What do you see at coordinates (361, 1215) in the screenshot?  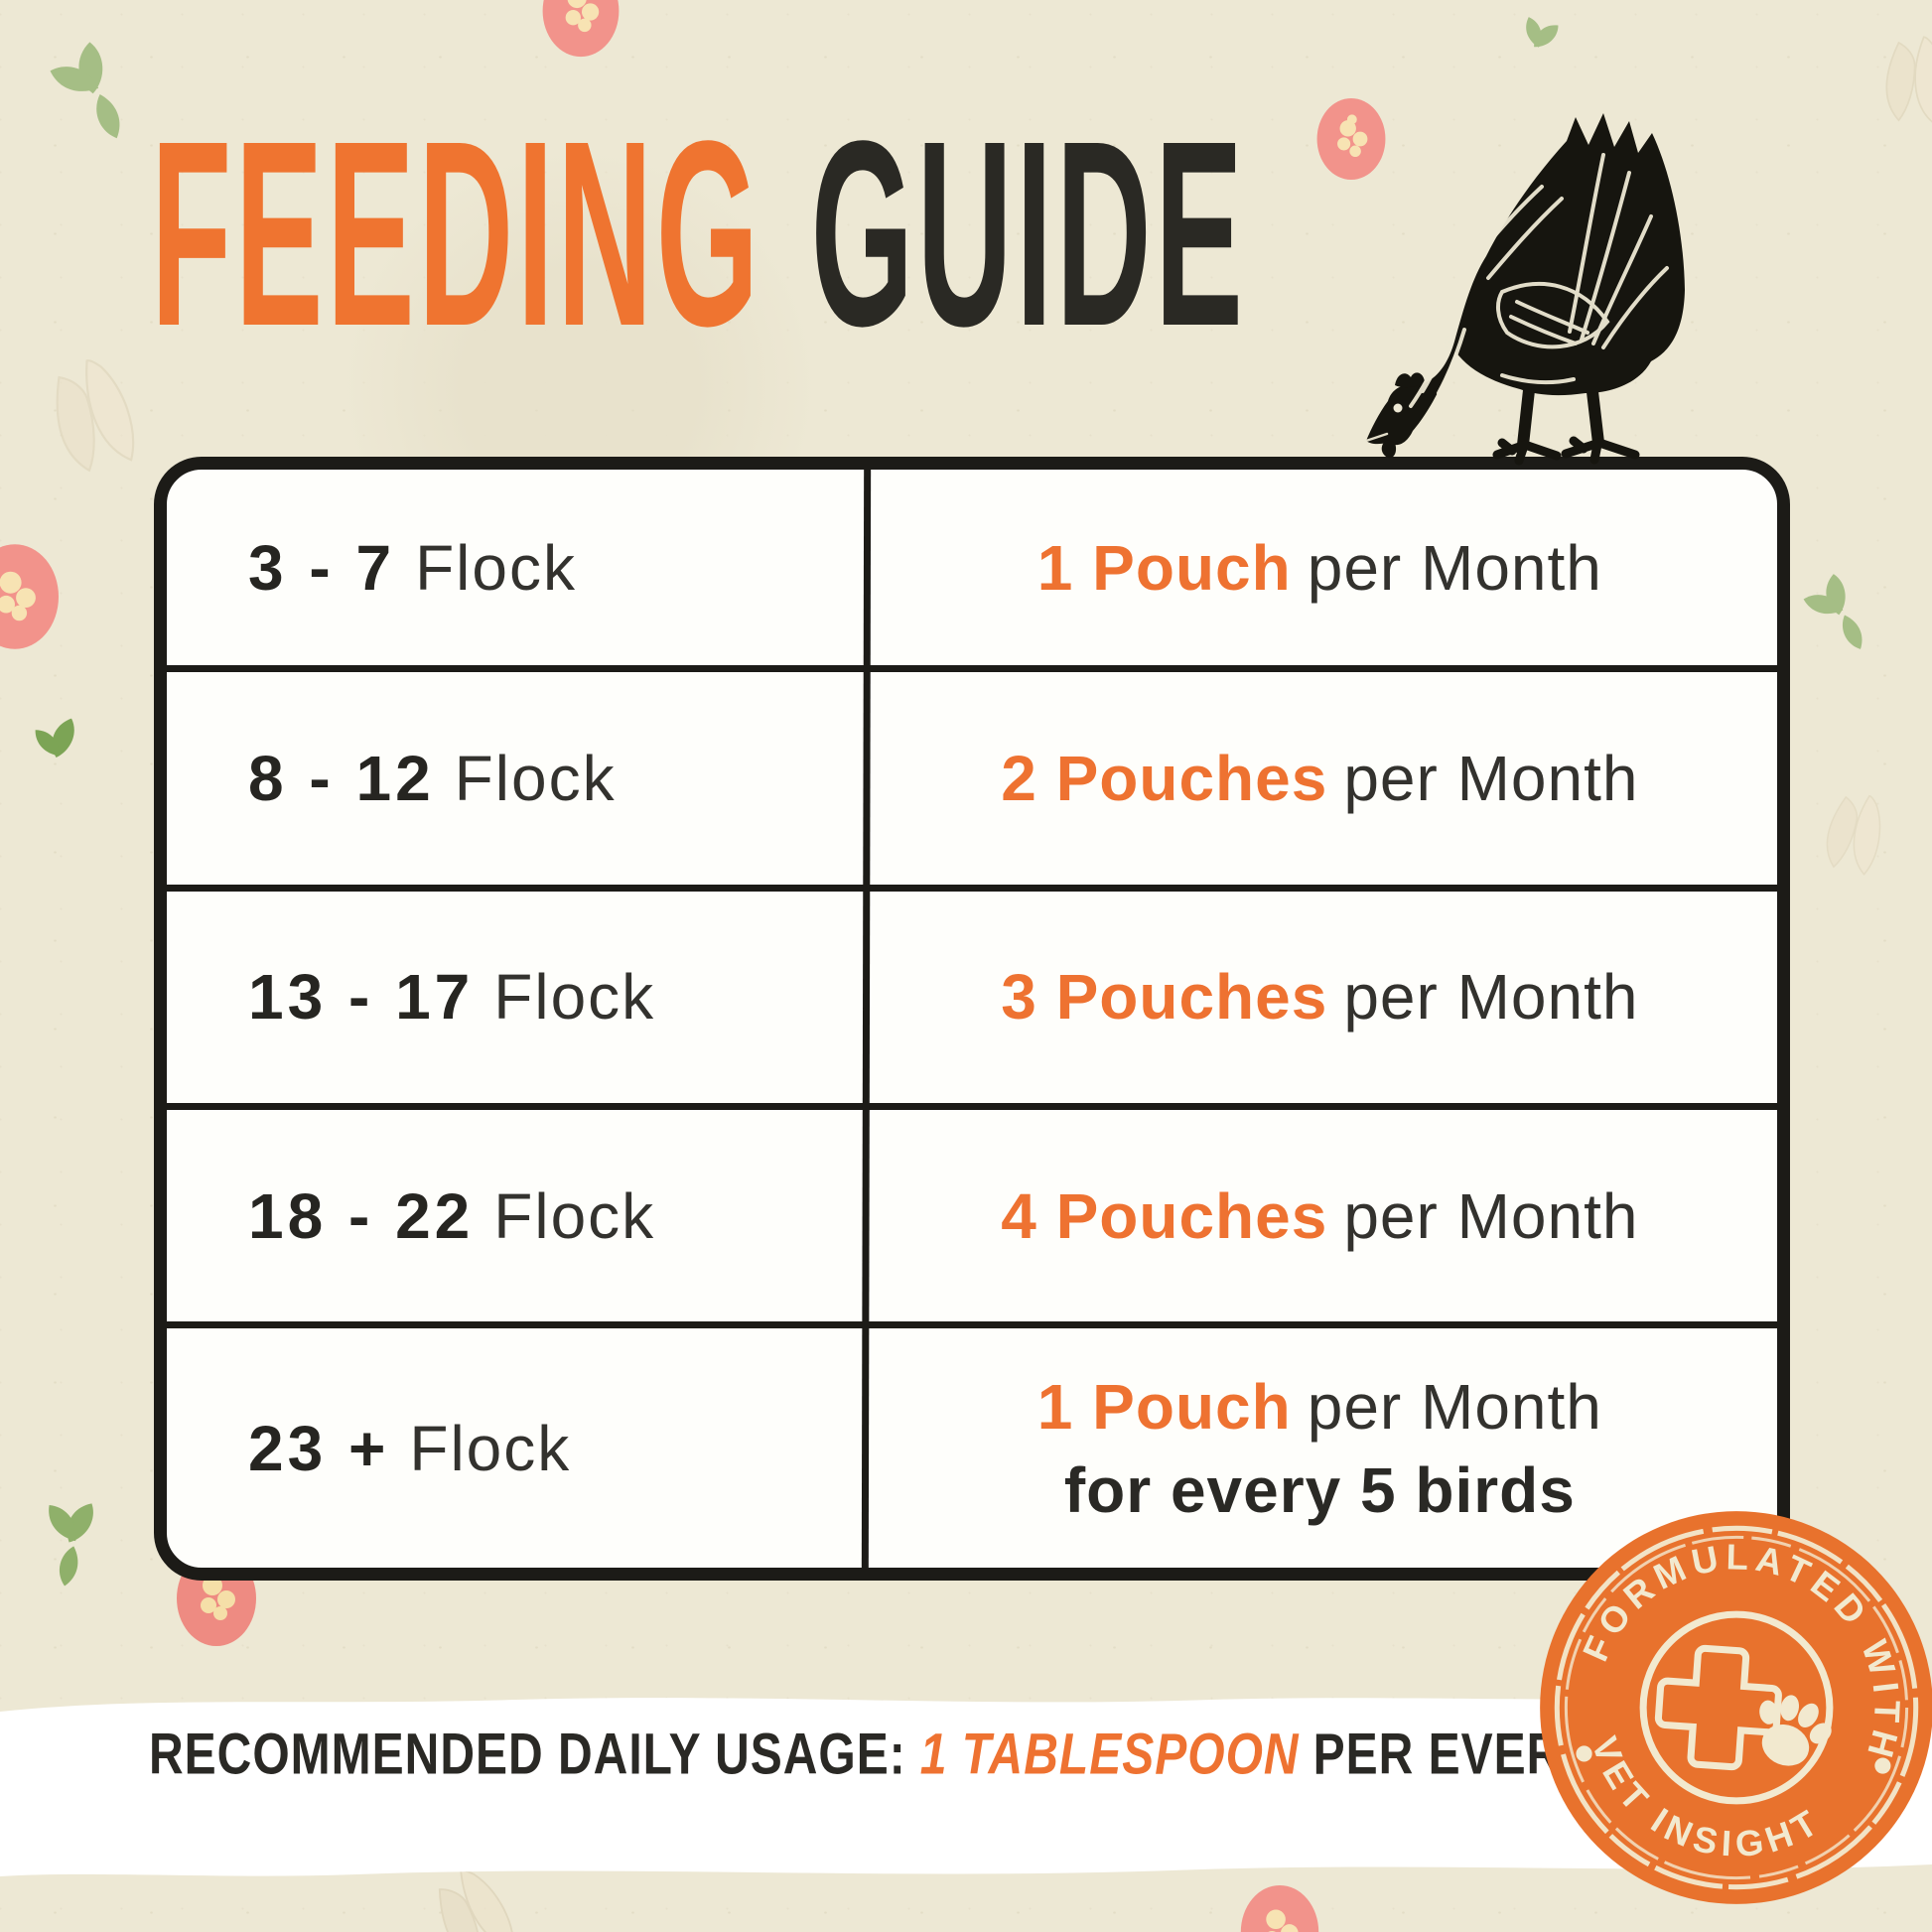 I see `flock-range: 18 - 22` at bounding box center [361, 1215].